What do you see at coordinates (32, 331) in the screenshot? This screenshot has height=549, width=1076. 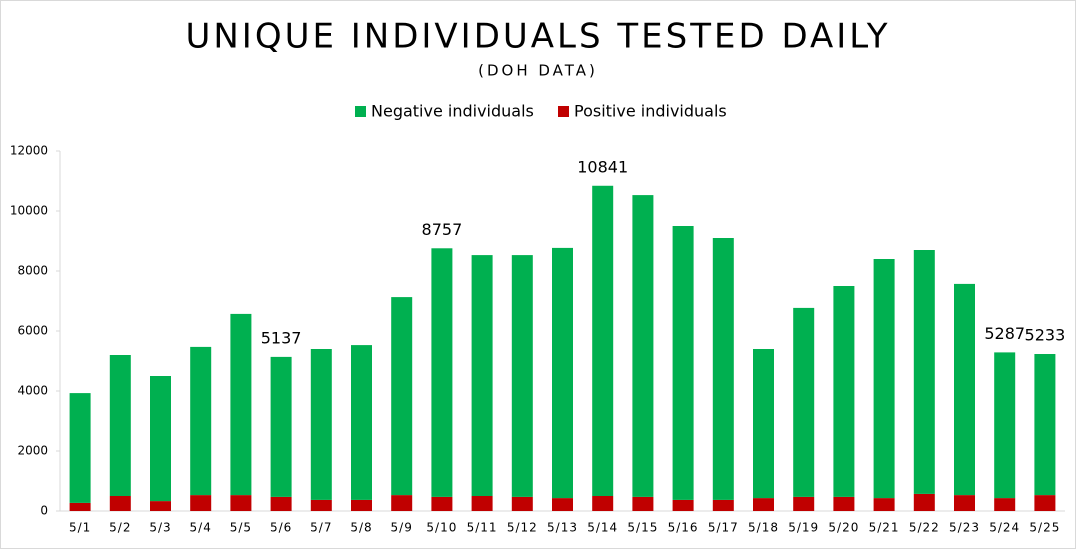 I see `y-tick-label: 6000` at bounding box center [32, 331].